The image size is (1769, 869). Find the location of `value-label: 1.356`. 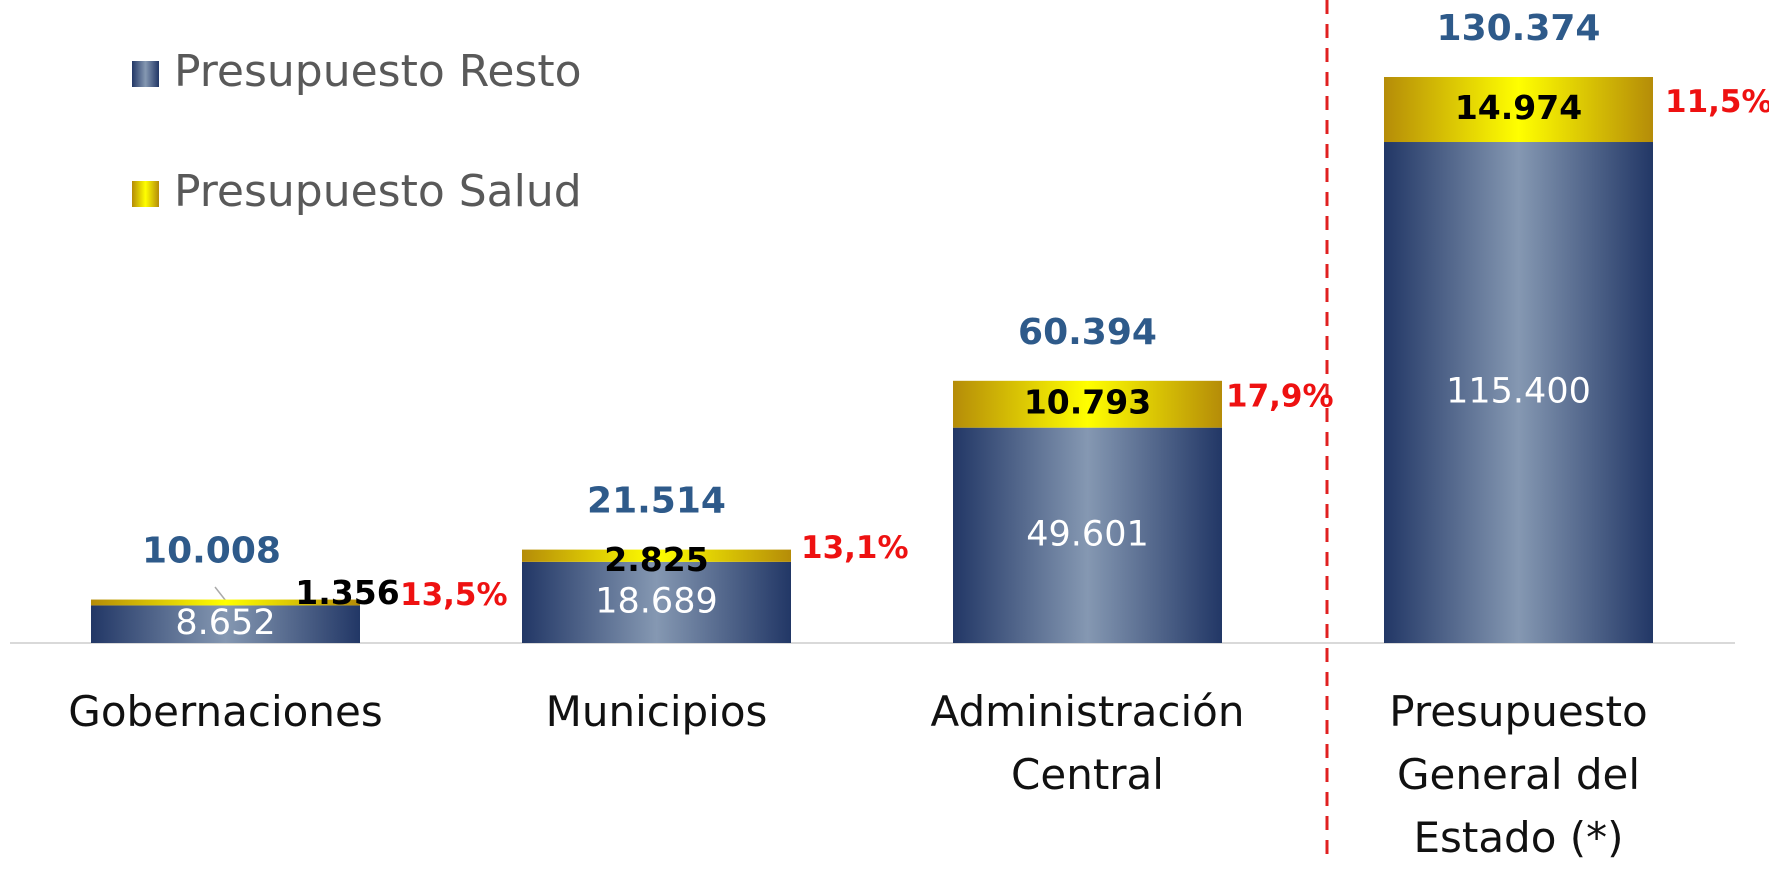

value-label: 1.356 is located at coordinates (347, 592).